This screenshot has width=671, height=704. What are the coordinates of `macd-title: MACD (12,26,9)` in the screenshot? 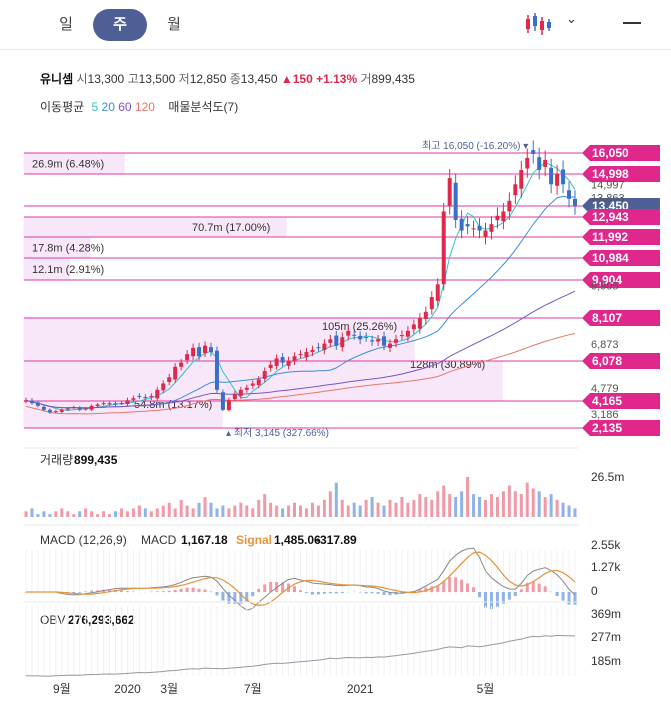 It's located at (83, 540).